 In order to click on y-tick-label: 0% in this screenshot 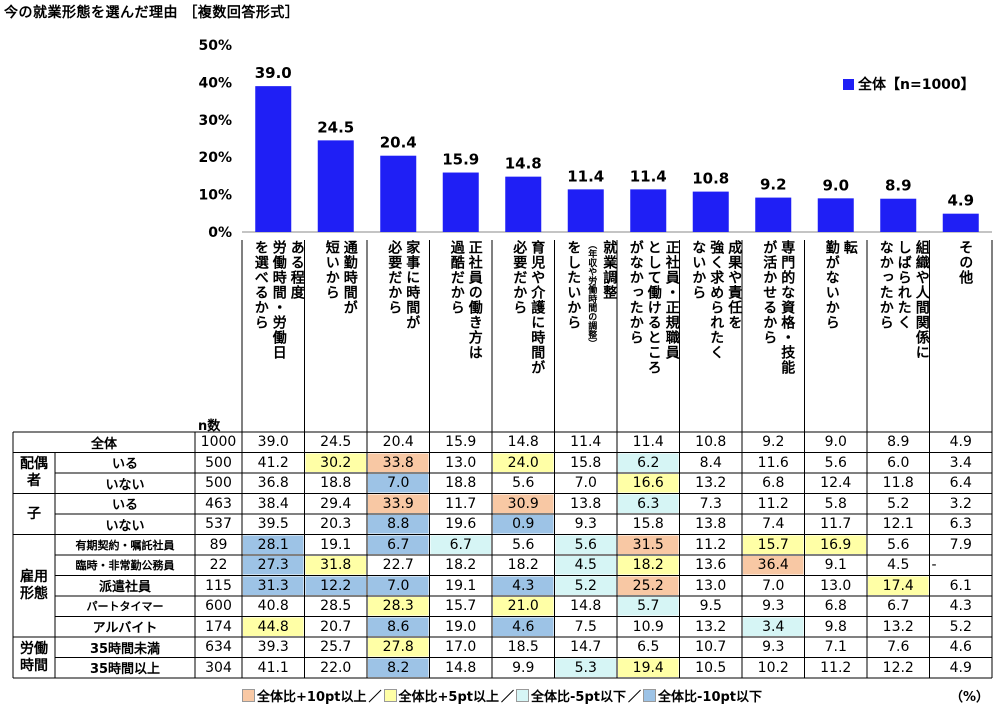, I will do `click(220, 232)`.